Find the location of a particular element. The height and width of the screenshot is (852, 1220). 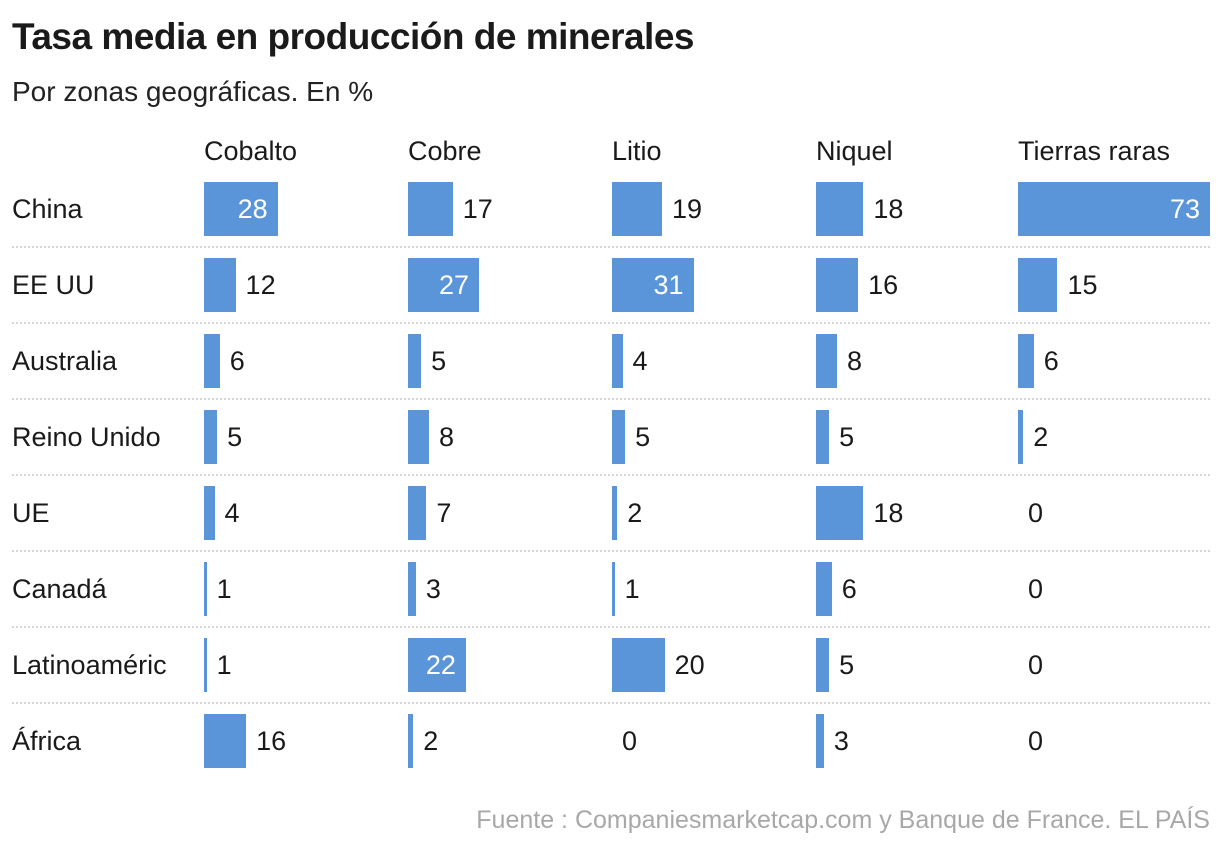

row-label: Latinoaméric is located at coordinates (89, 665).